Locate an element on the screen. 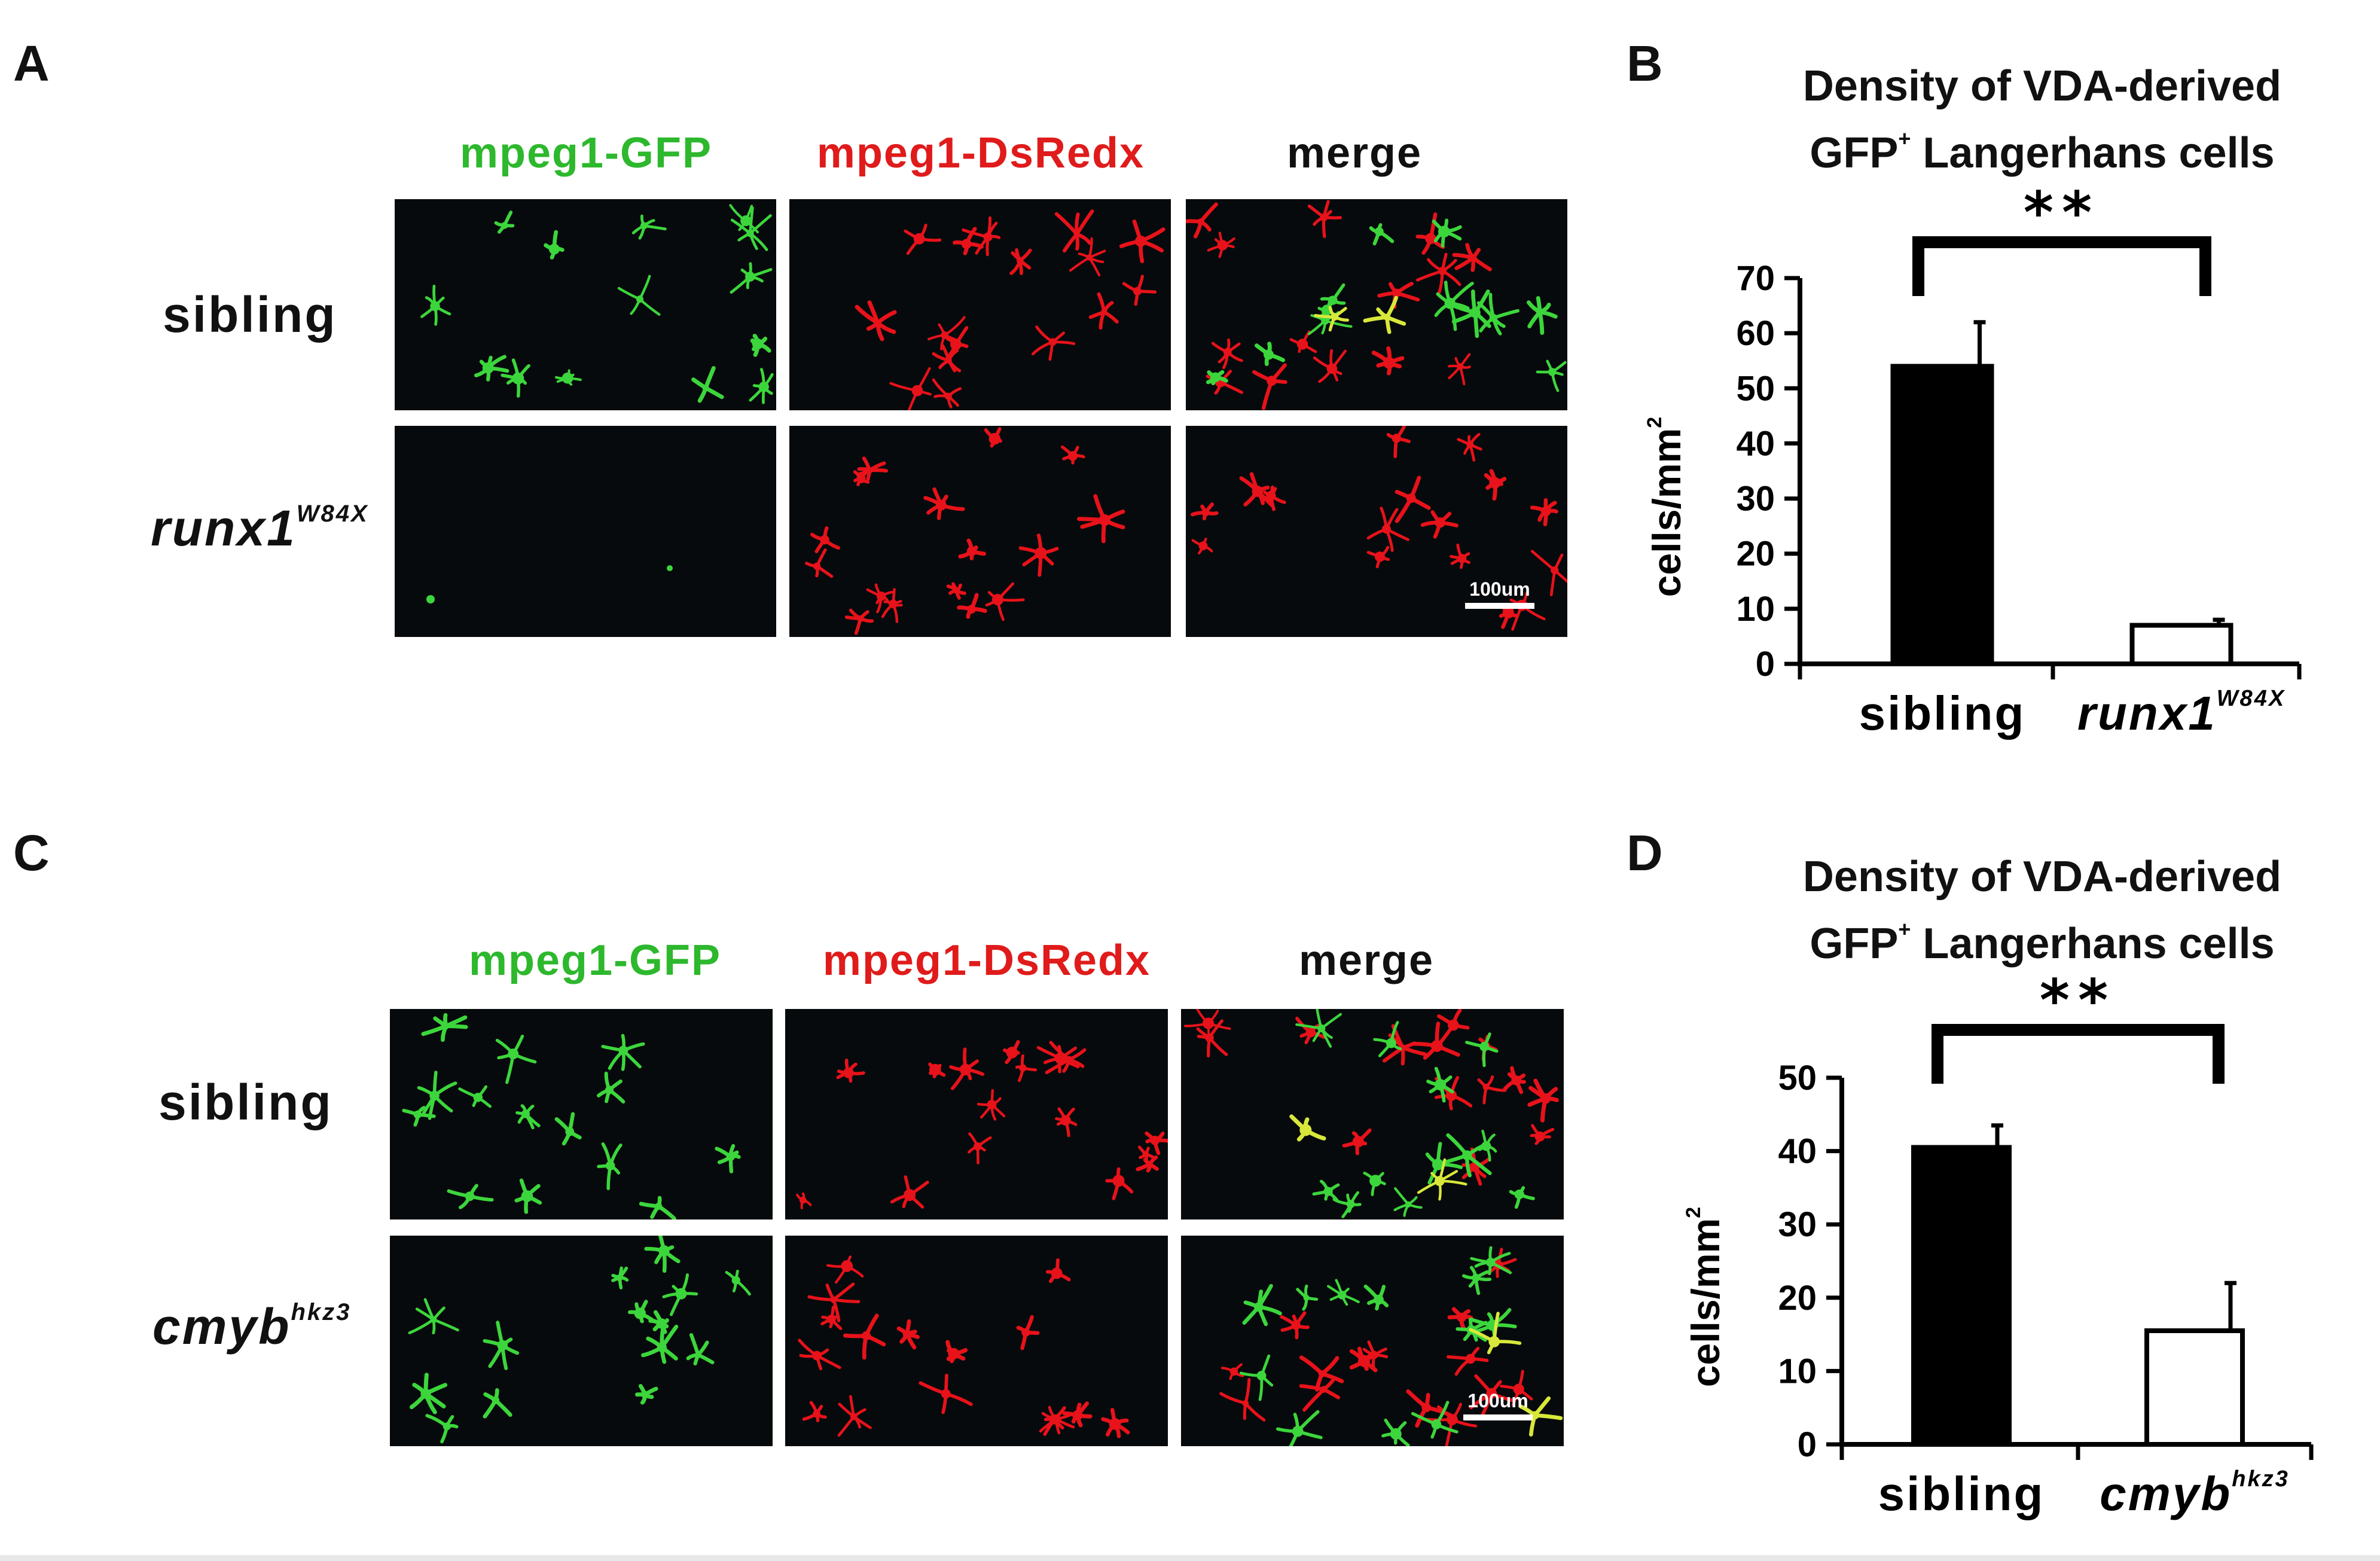 This screenshot has height=1561, width=2380. micrograph-a-mutant-merge: 100um is located at coordinates (1376, 531).